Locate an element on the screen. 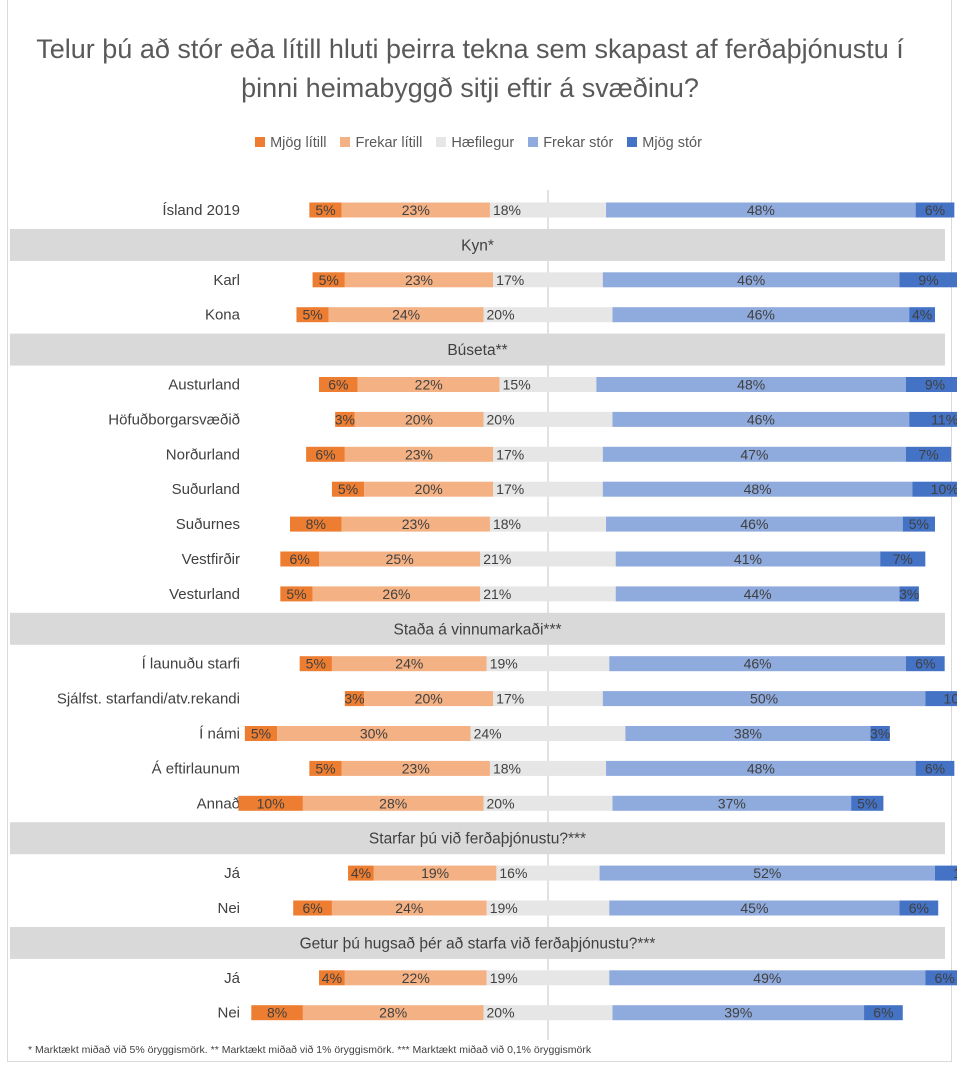 Image resolution: width=957 pixels, height=1065 pixels. row-label: Annað is located at coordinates (218, 803).